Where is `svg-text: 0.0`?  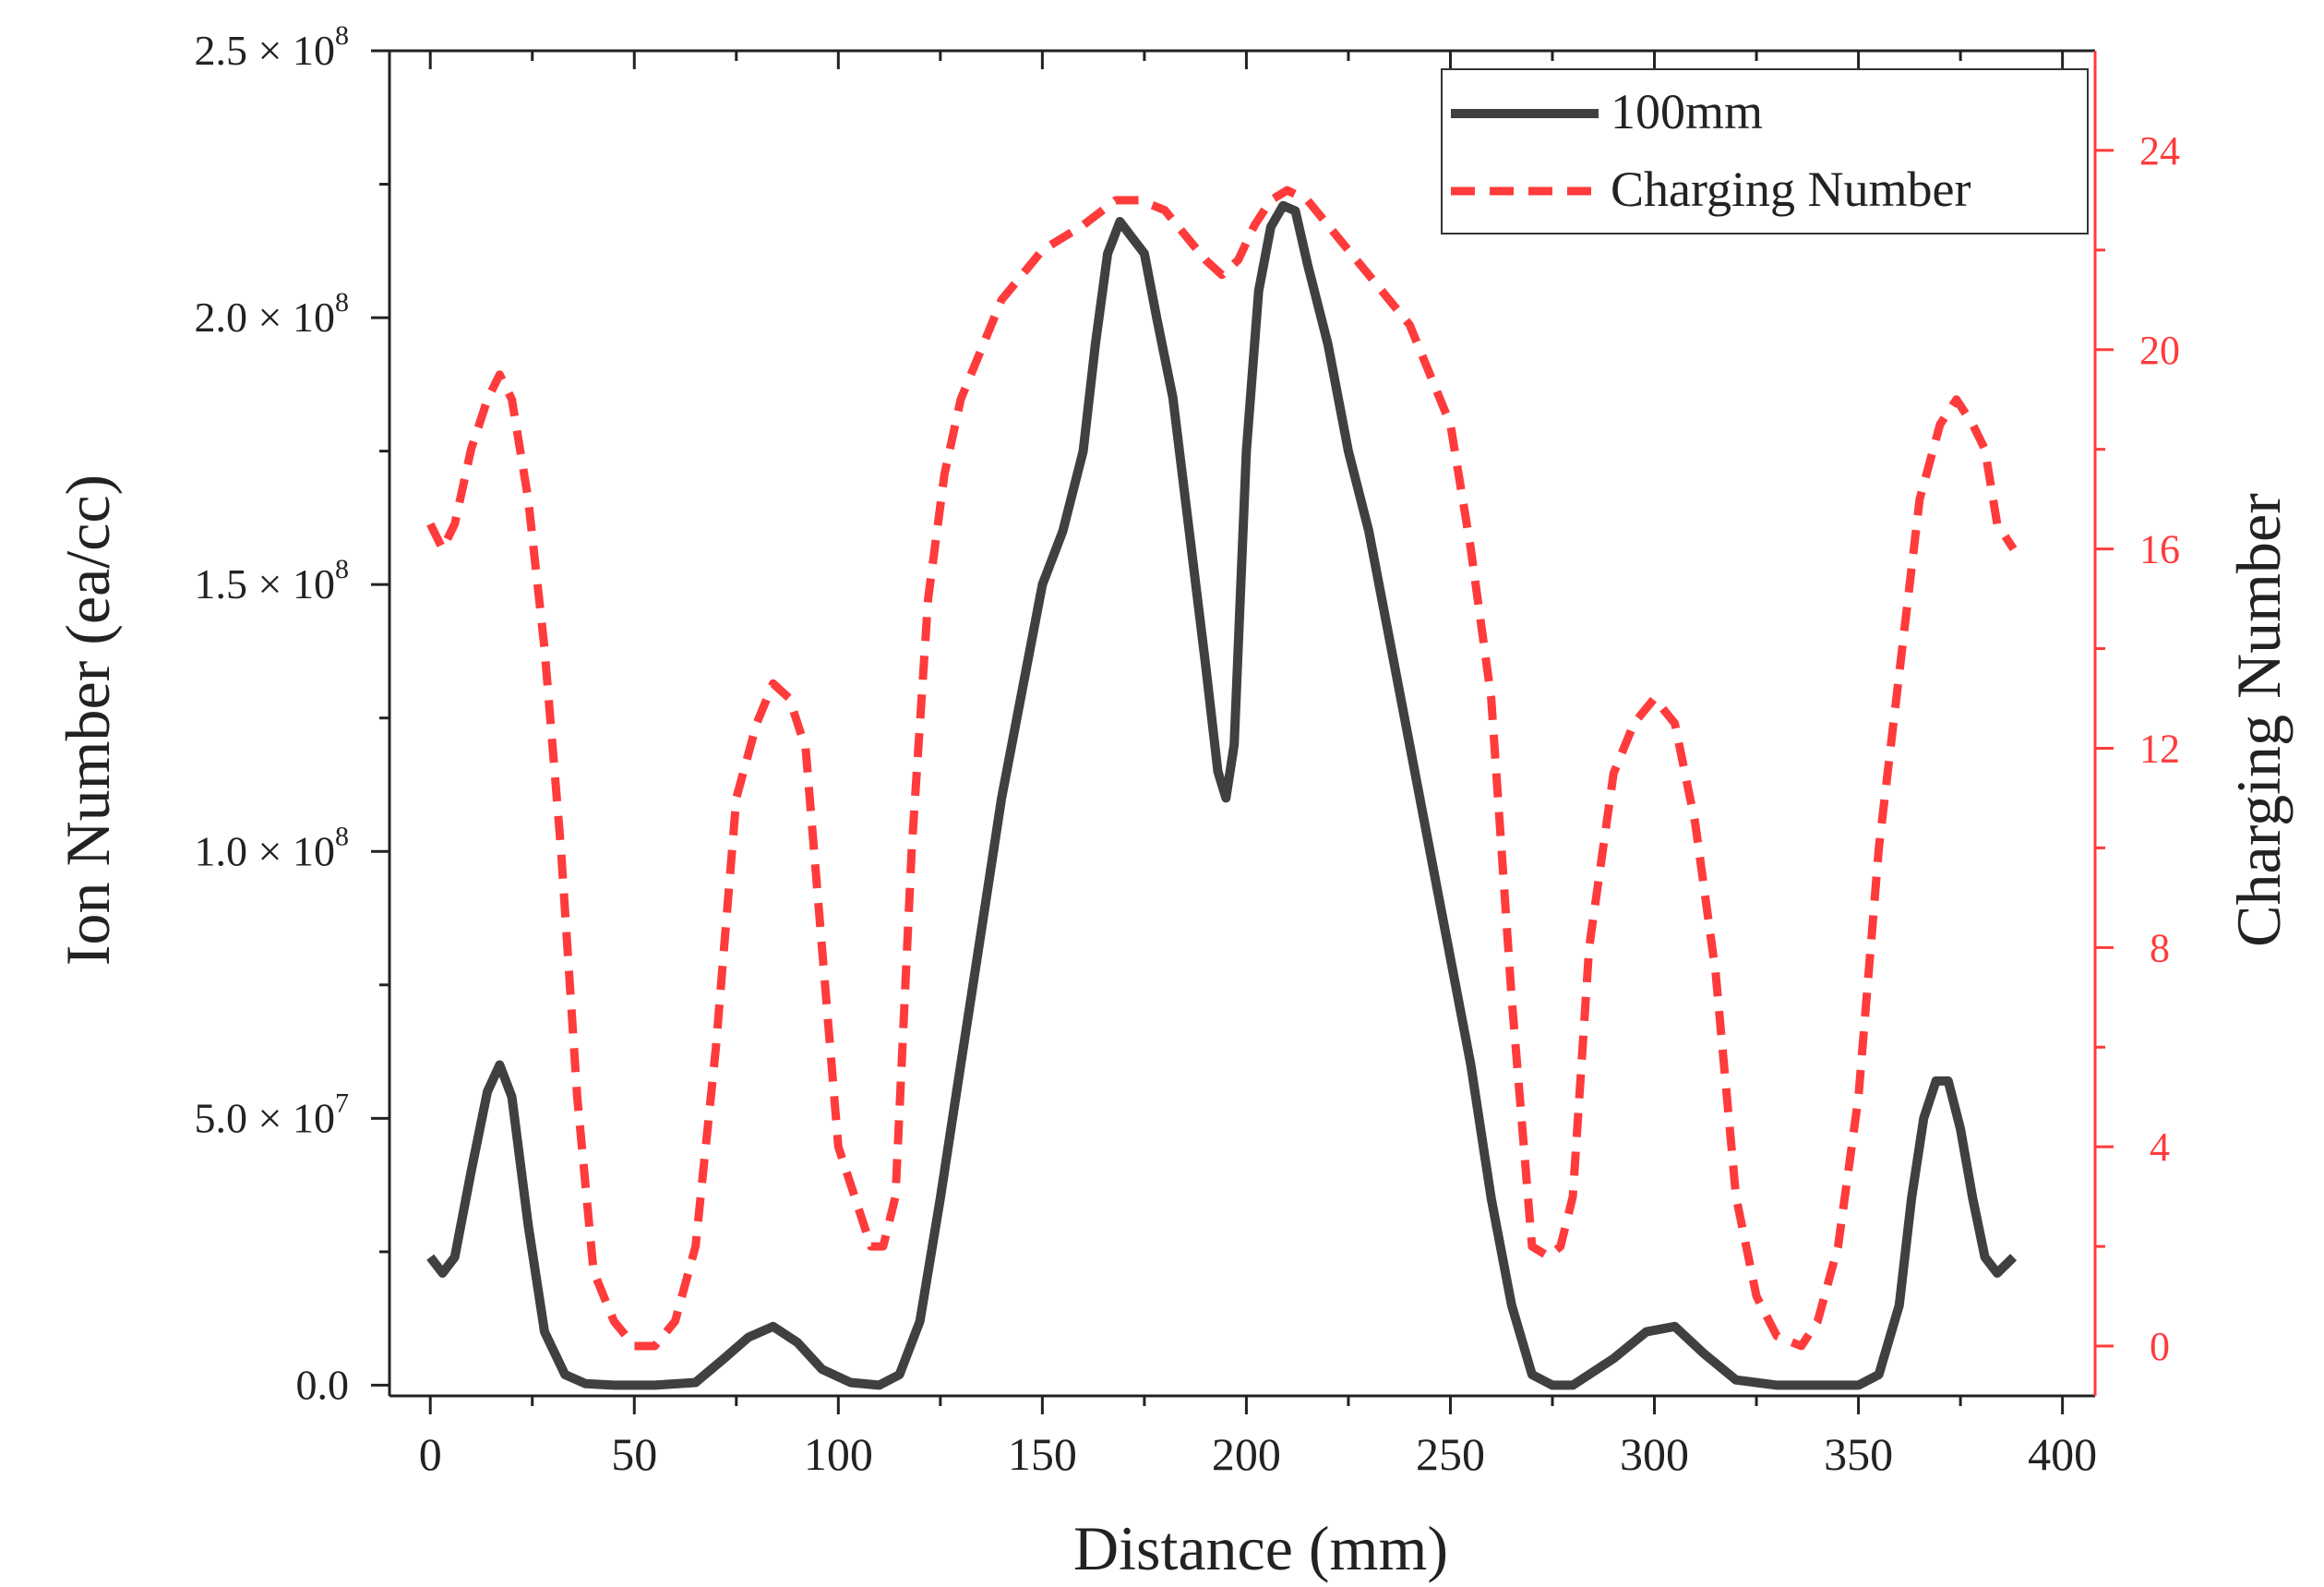 svg-text: 0.0 is located at coordinates (323, 1384).